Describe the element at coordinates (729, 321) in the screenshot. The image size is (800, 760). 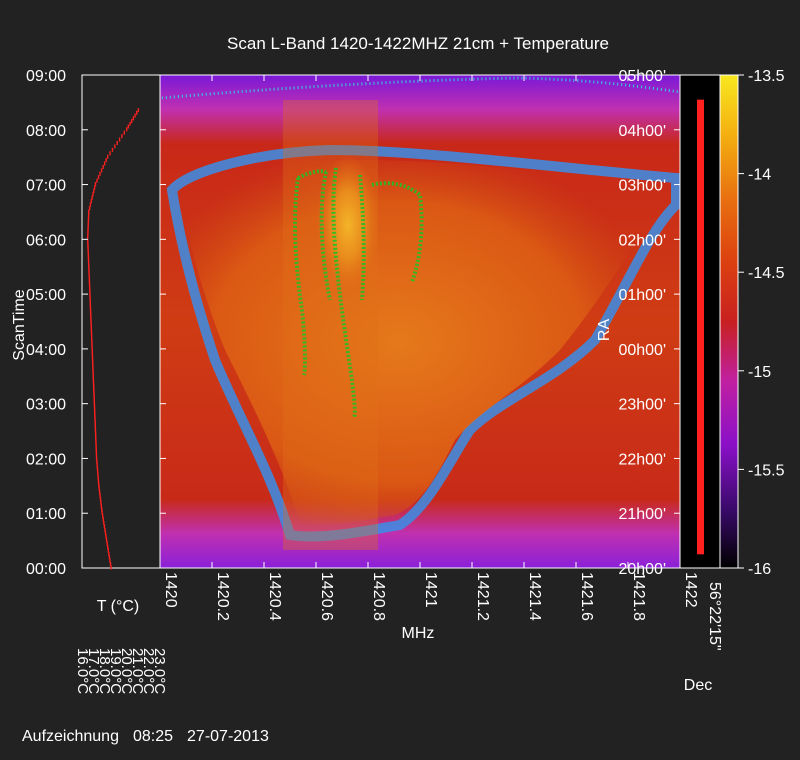
I see `colorbar` at that location.